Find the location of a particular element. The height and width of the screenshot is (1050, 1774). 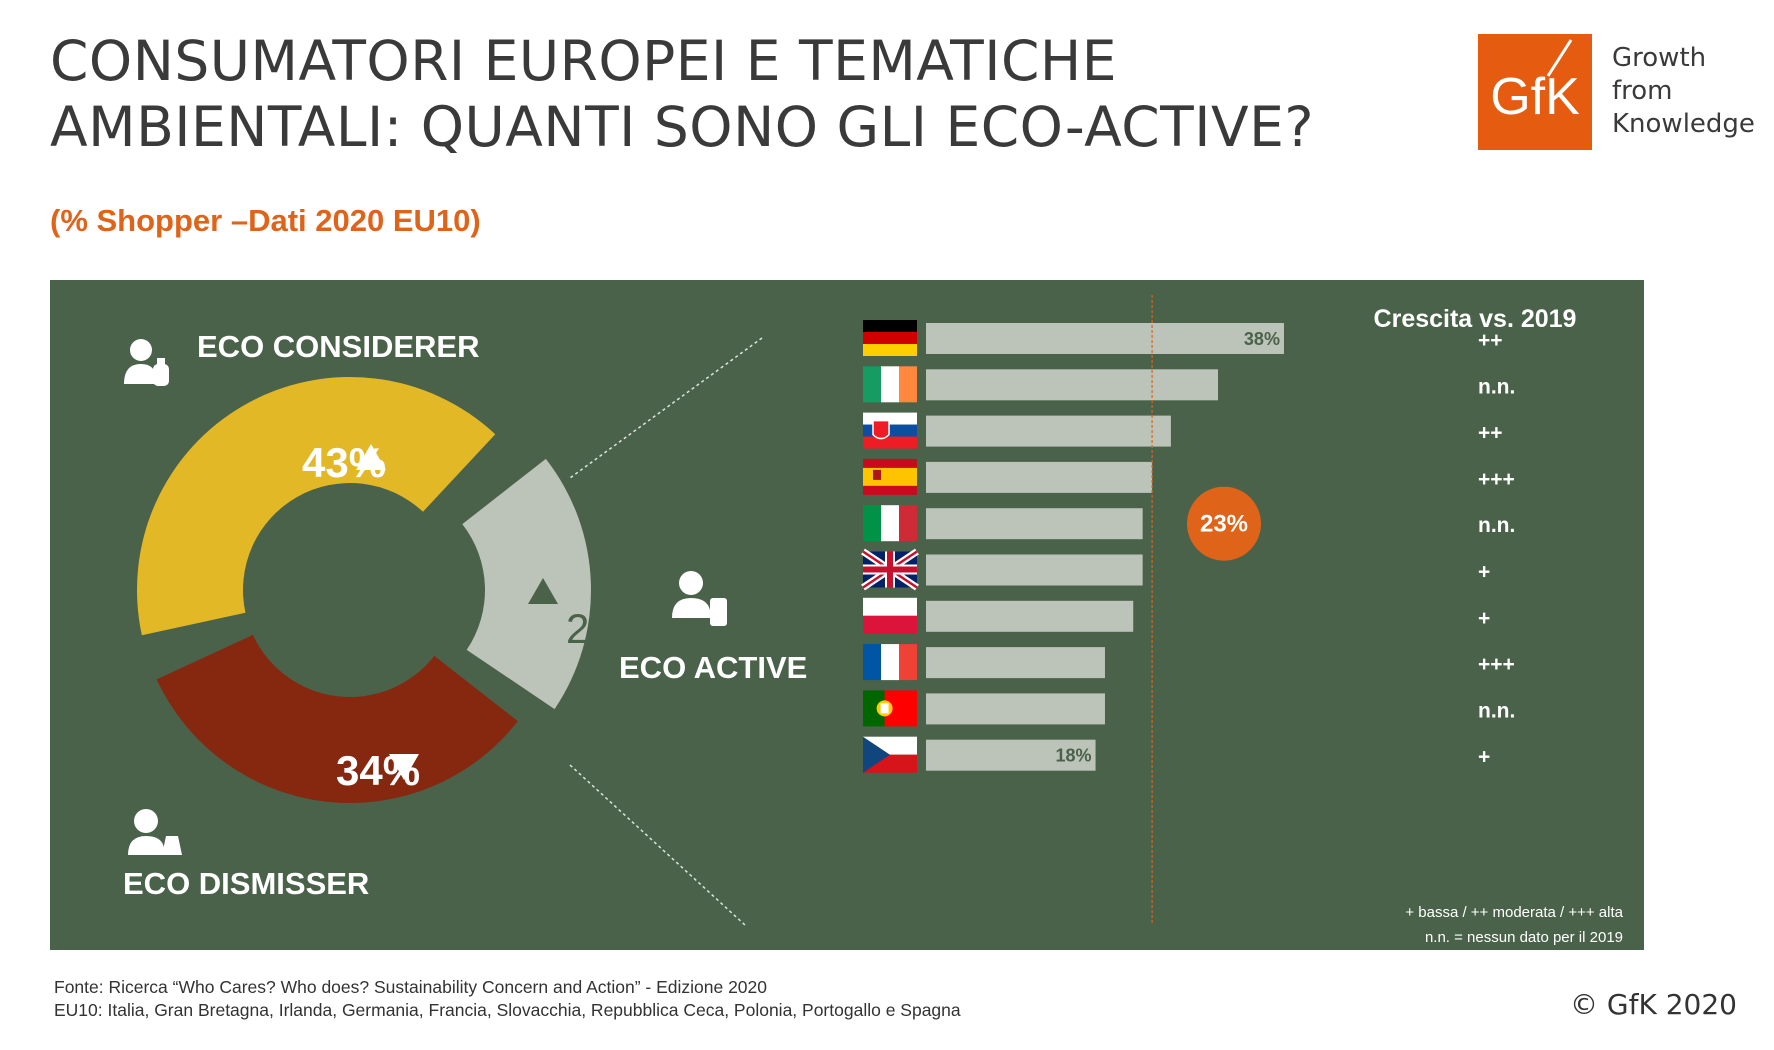

donut-segment-eco-dismisser is located at coordinates (337, 719).